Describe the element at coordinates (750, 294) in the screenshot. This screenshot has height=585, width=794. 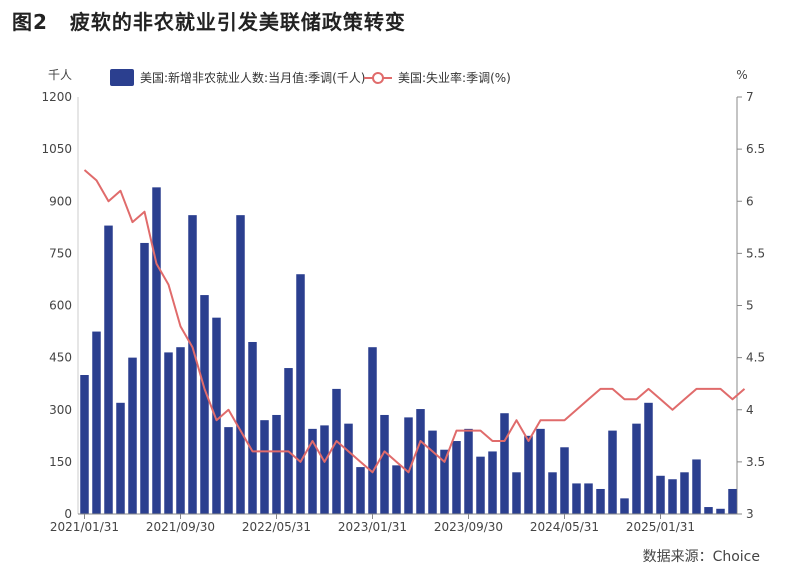
I see `right-y-axis: % 3 3.5 4 4.5 5 5.5 6 6.5 7` at that location.